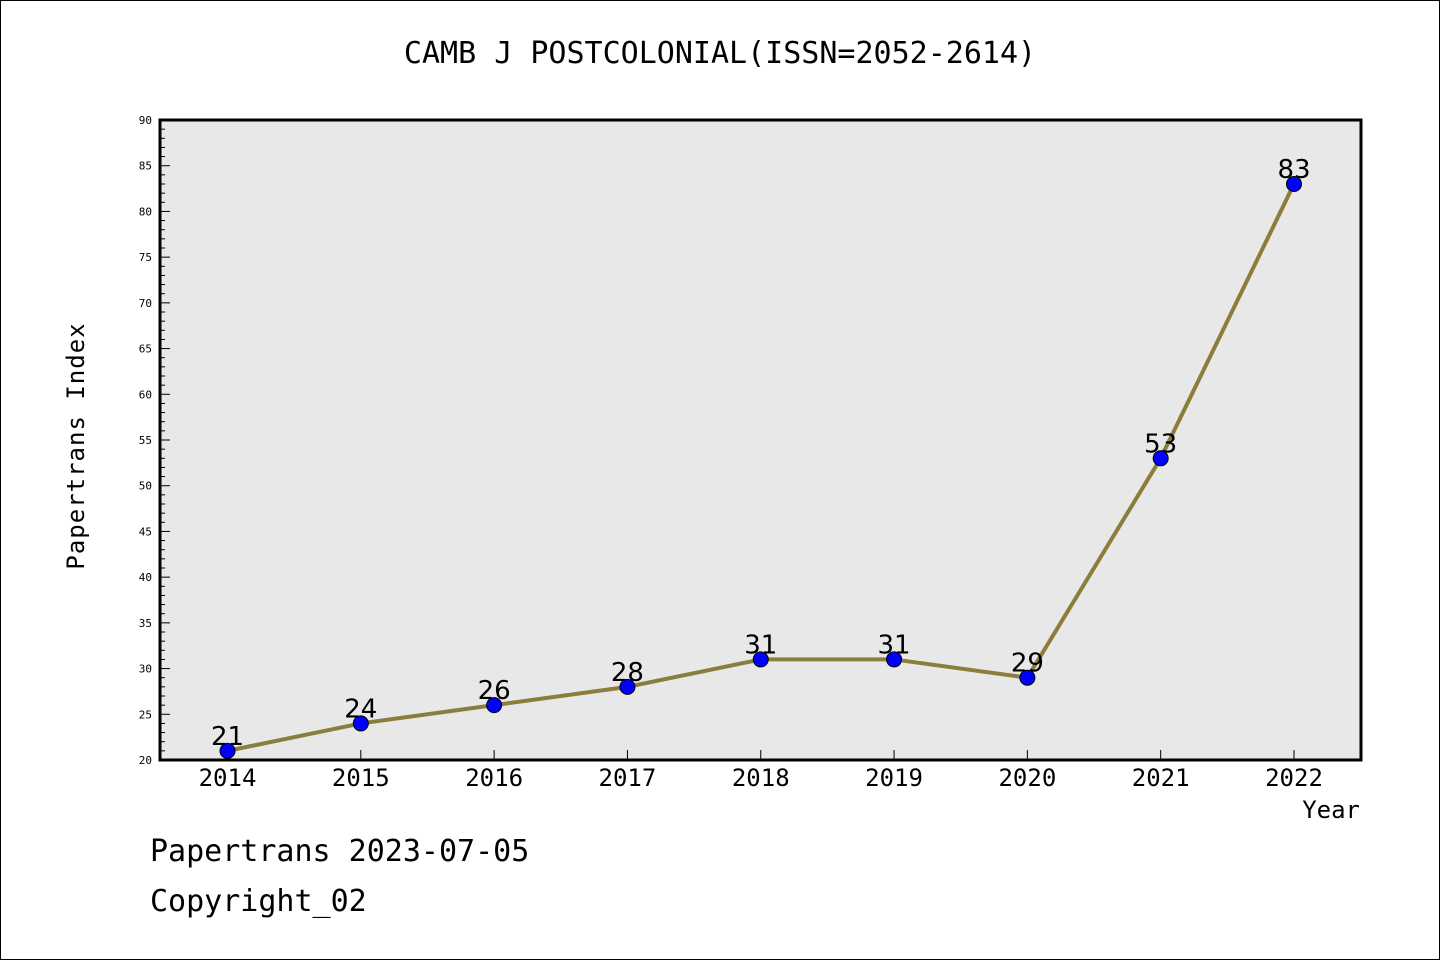 This screenshot has height=960, width=1440. Describe the element at coordinates (360, 709) in the screenshot. I see `data-label: 24` at that location.